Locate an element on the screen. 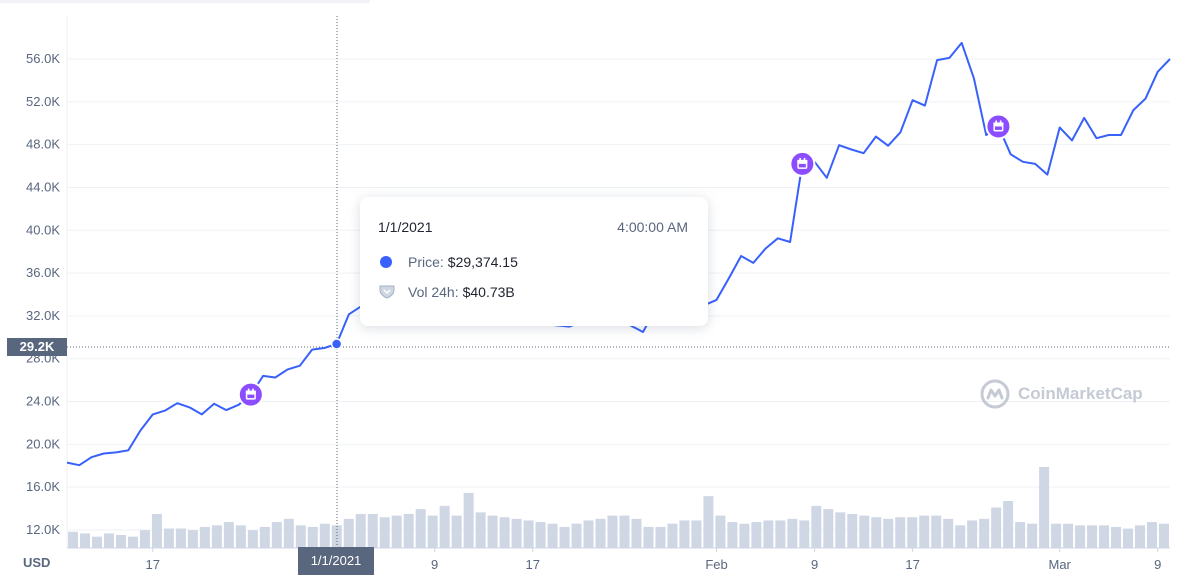 The height and width of the screenshot is (582, 1191). tooltip-price-value: $29,374.15 is located at coordinates (482, 262).